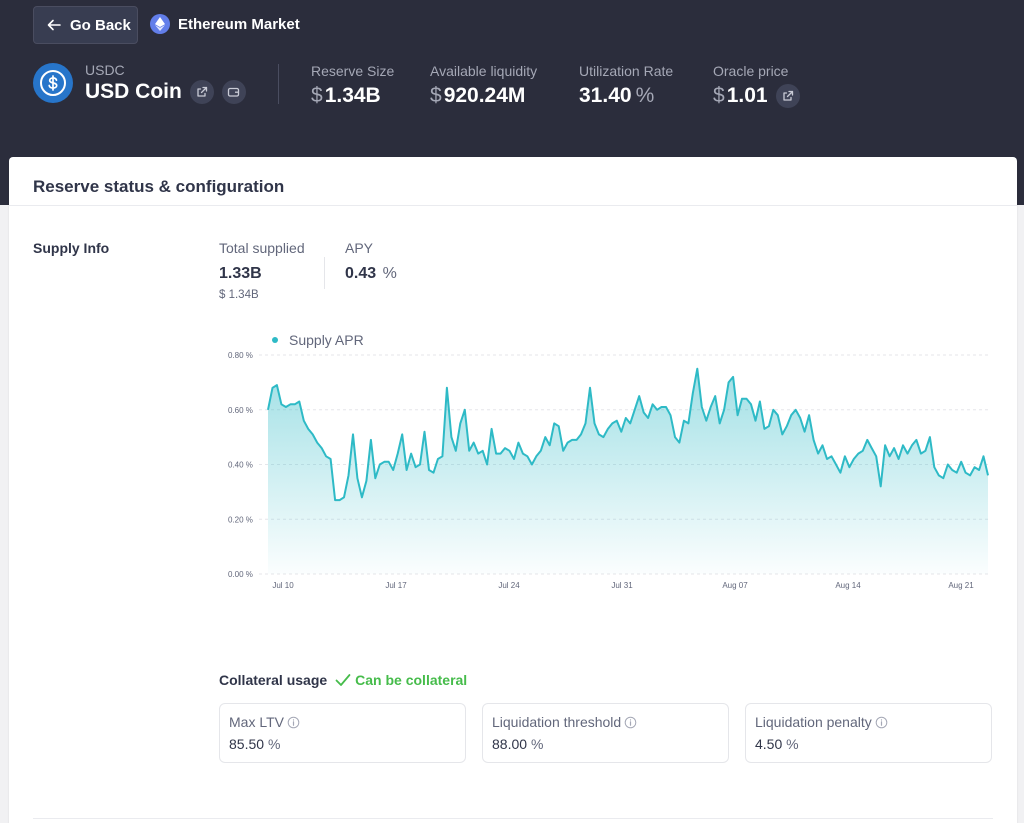 The height and width of the screenshot is (823, 1024). What do you see at coordinates (626, 71) in the screenshot?
I see `utilization-rate-label: Utilization Rate` at bounding box center [626, 71].